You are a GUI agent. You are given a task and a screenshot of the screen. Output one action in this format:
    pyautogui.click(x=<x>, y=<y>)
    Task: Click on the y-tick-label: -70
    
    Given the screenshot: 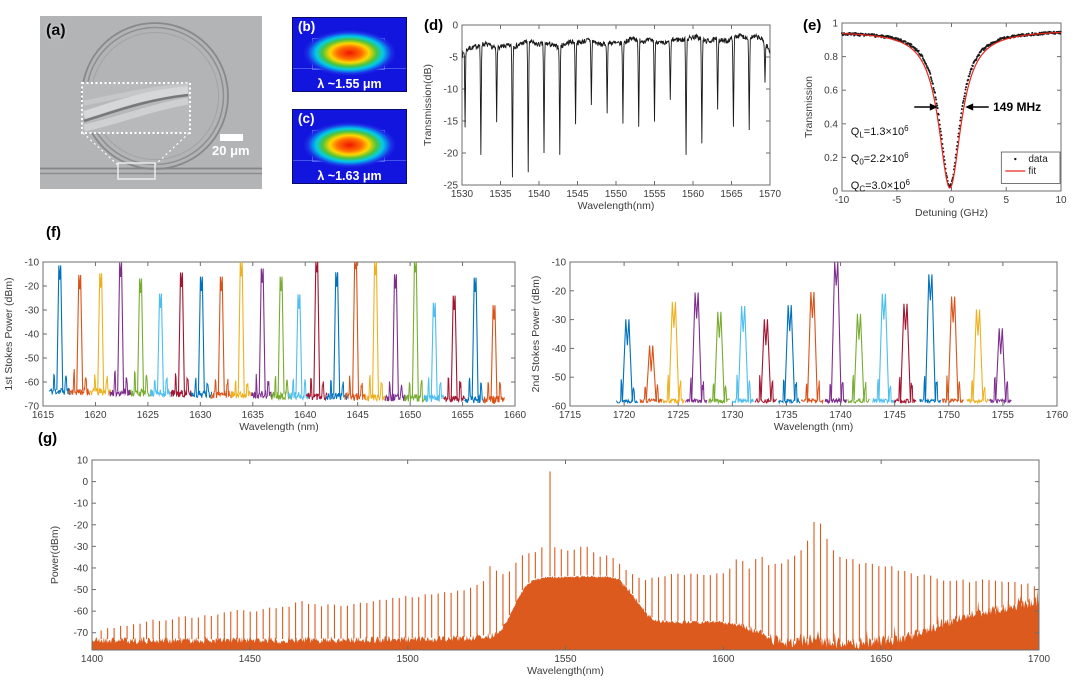 What is the action you would take?
    pyautogui.click(x=32, y=407)
    